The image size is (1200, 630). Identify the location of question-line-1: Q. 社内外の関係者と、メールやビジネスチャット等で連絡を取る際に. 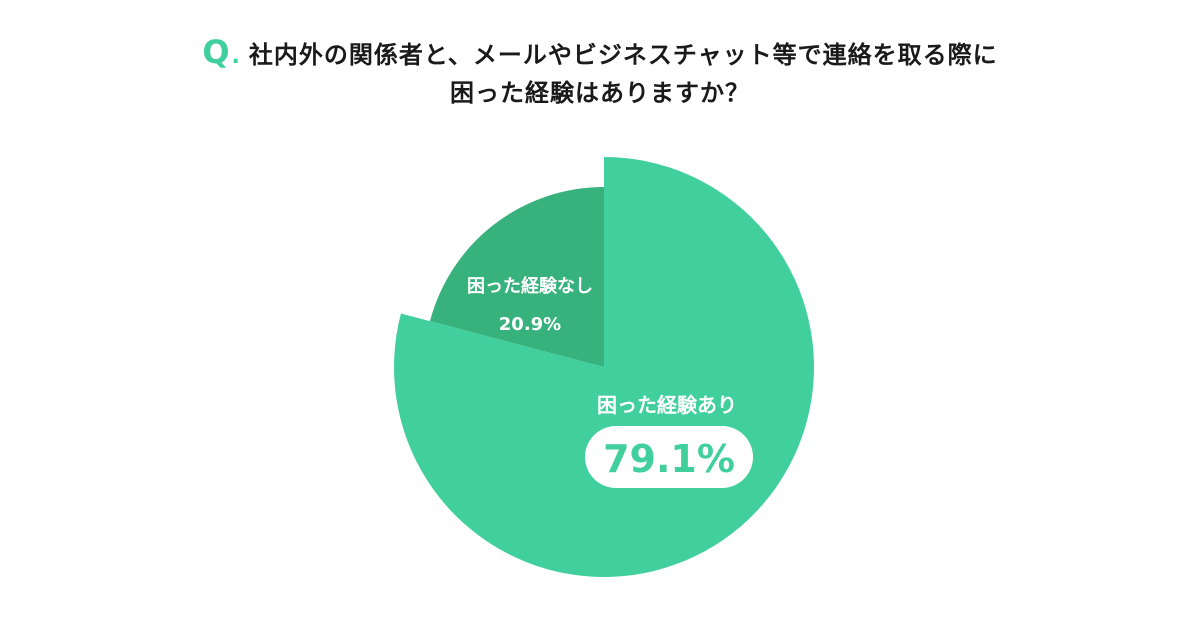
(600, 54).